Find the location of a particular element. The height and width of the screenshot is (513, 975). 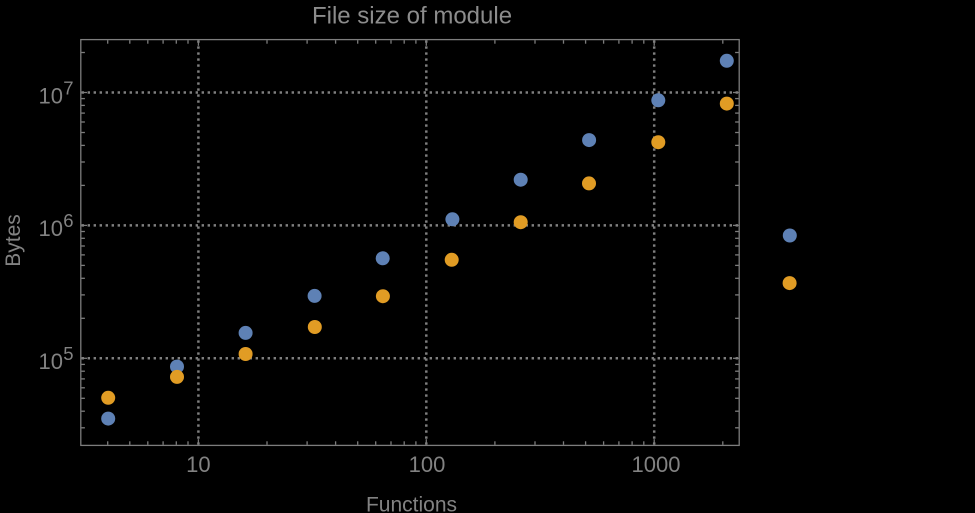

svg-text: 100 is located at coordinates (427, 464).